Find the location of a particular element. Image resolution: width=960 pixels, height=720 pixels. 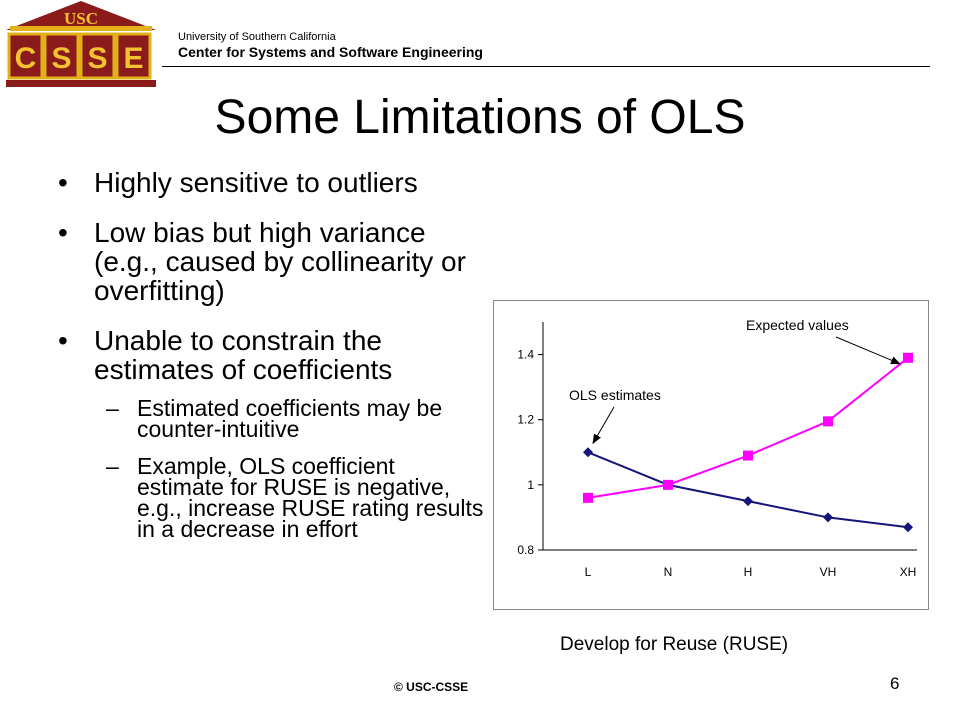

y-tick-label: 1 is located at coordinates (530, 485).